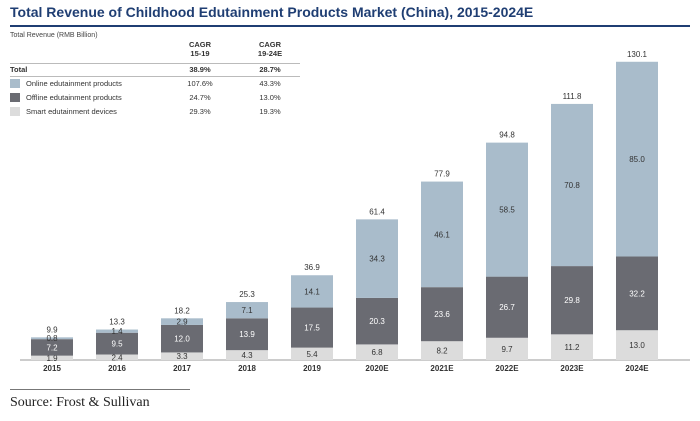 This screenshot has width=700, height=421. What do you see at coordinates (100, 389) in the screenshot?
I see `source-rule` at bounding box center [100, 389].